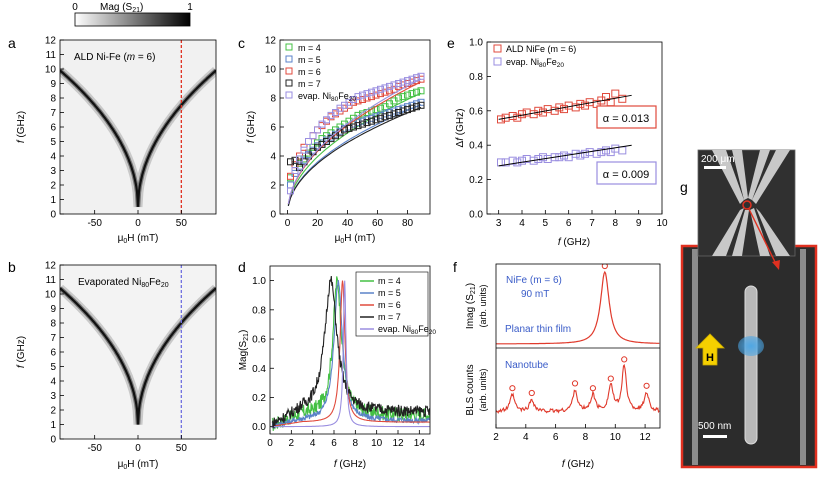 This screenshot has width=831, height=491. Describe the element at coordinates (21, 127) in the screenshot. I see `panel-a-ylabel: f (GHz)` at that location.